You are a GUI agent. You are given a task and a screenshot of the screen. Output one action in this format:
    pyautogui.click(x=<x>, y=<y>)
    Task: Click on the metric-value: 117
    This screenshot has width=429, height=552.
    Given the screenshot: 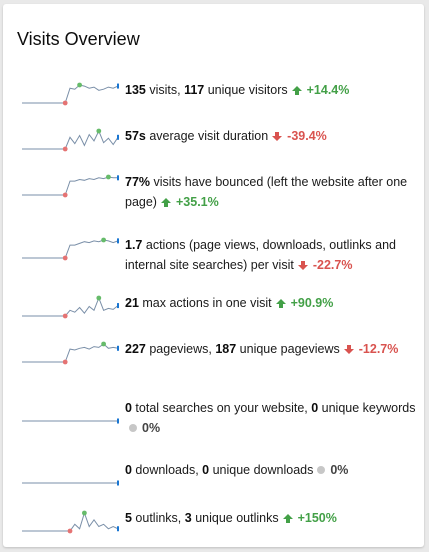 What is the action you would take?
    pyautogui.click(x=194, y=90)
    